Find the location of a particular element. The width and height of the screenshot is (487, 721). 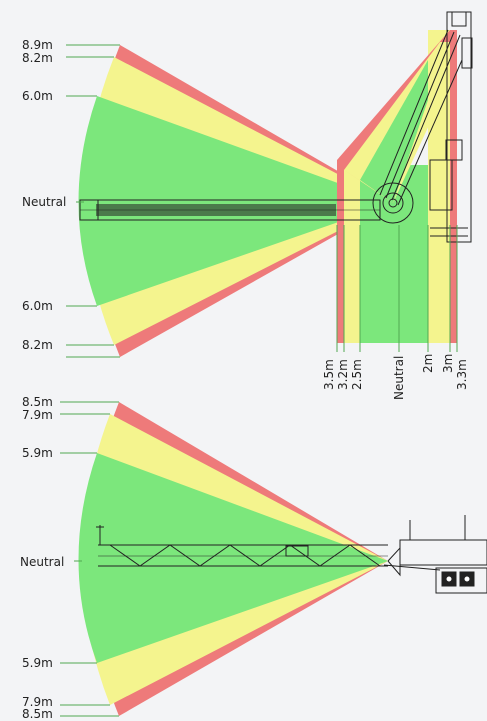

top-boom is located at coordinates (230, 210).